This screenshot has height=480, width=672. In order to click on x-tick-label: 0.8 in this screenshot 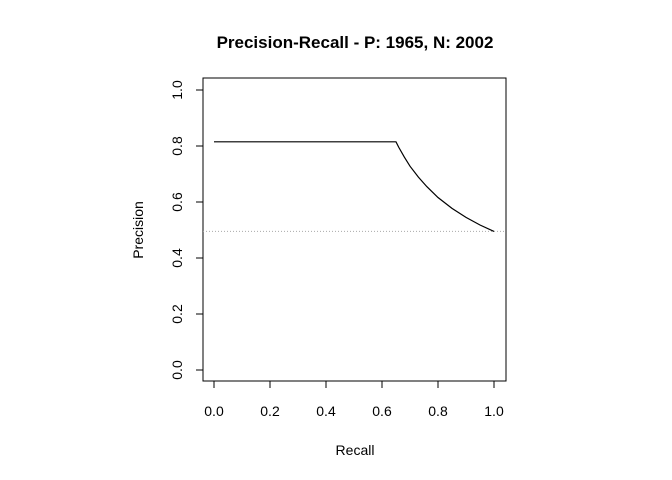, I will do `click(438, 411)`.